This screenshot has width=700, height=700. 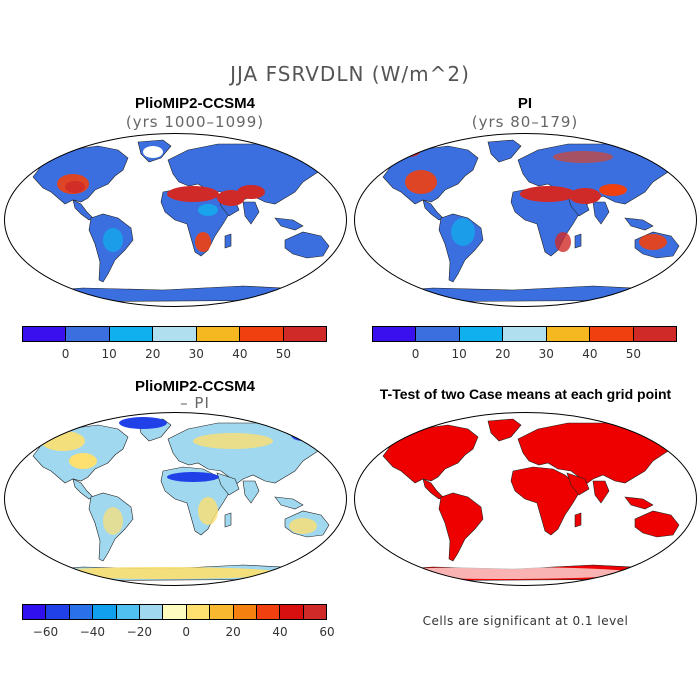 I want to click on panel1-colorbar, so click(x=174, y=334).